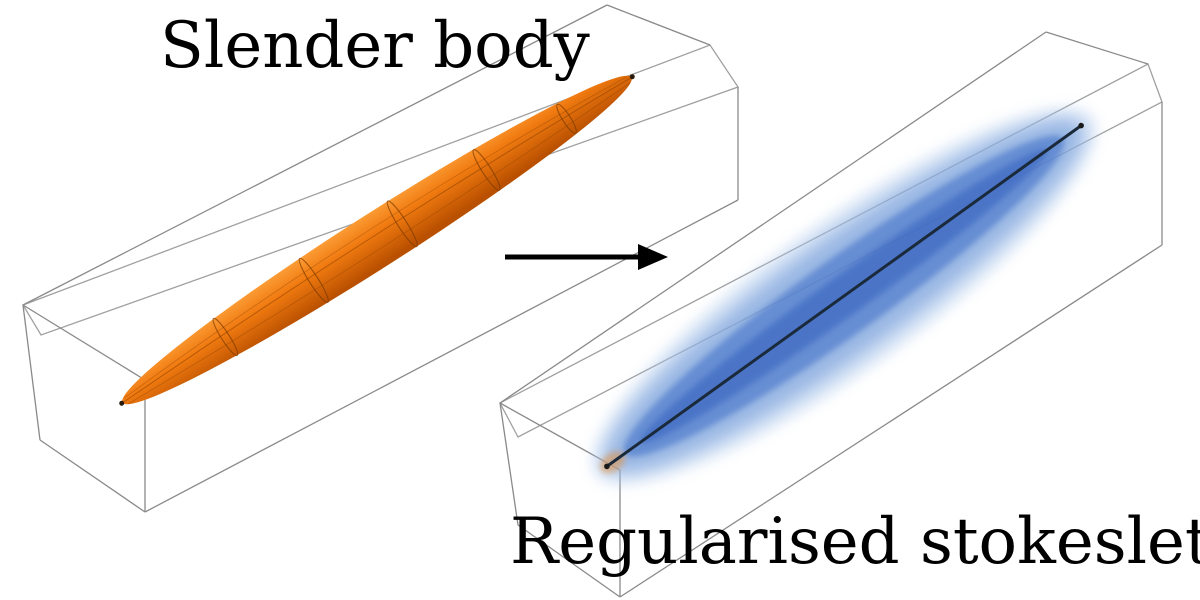  I want to click on caption-slender-body: Slender body, so click(375, 46).